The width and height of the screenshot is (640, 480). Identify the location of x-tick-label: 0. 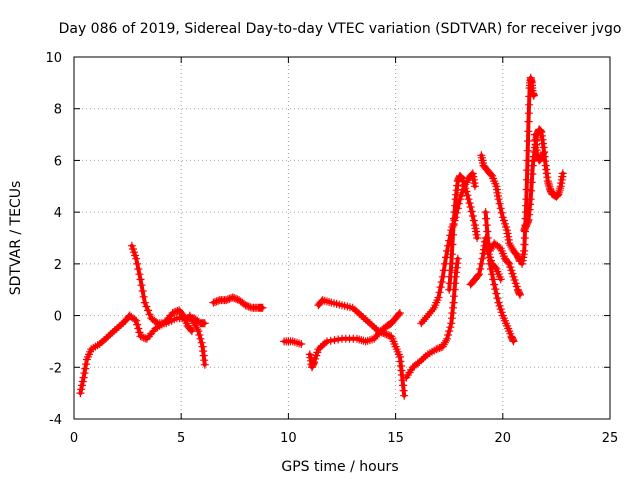
(74, 438).